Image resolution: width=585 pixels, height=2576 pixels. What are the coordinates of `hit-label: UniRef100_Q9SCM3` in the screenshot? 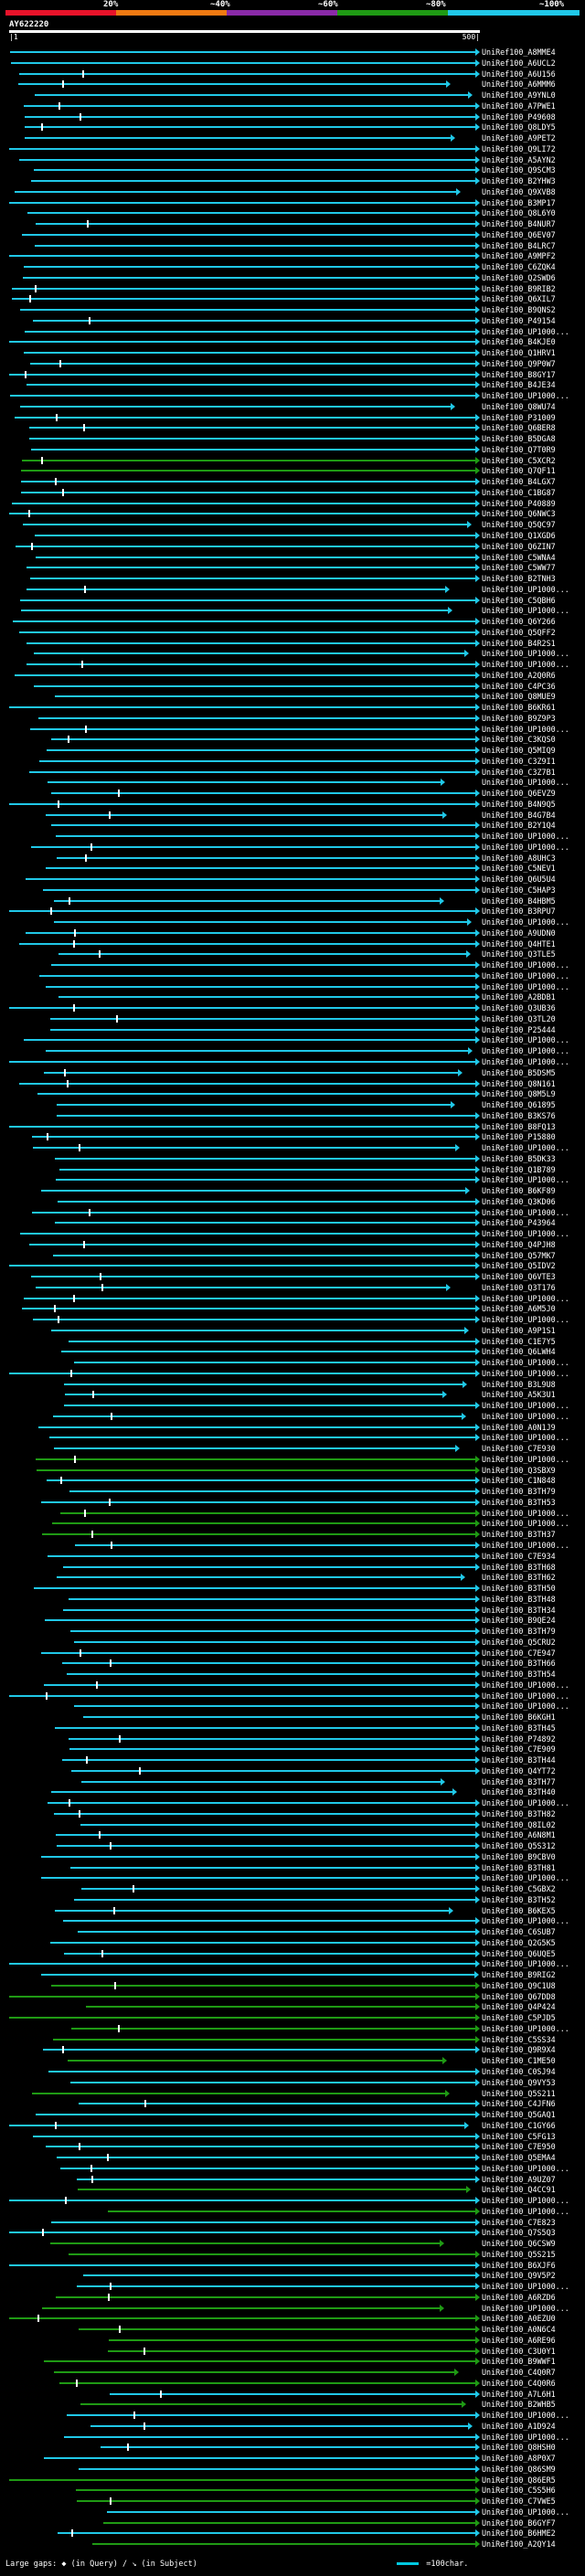 It's located at (519, 170).